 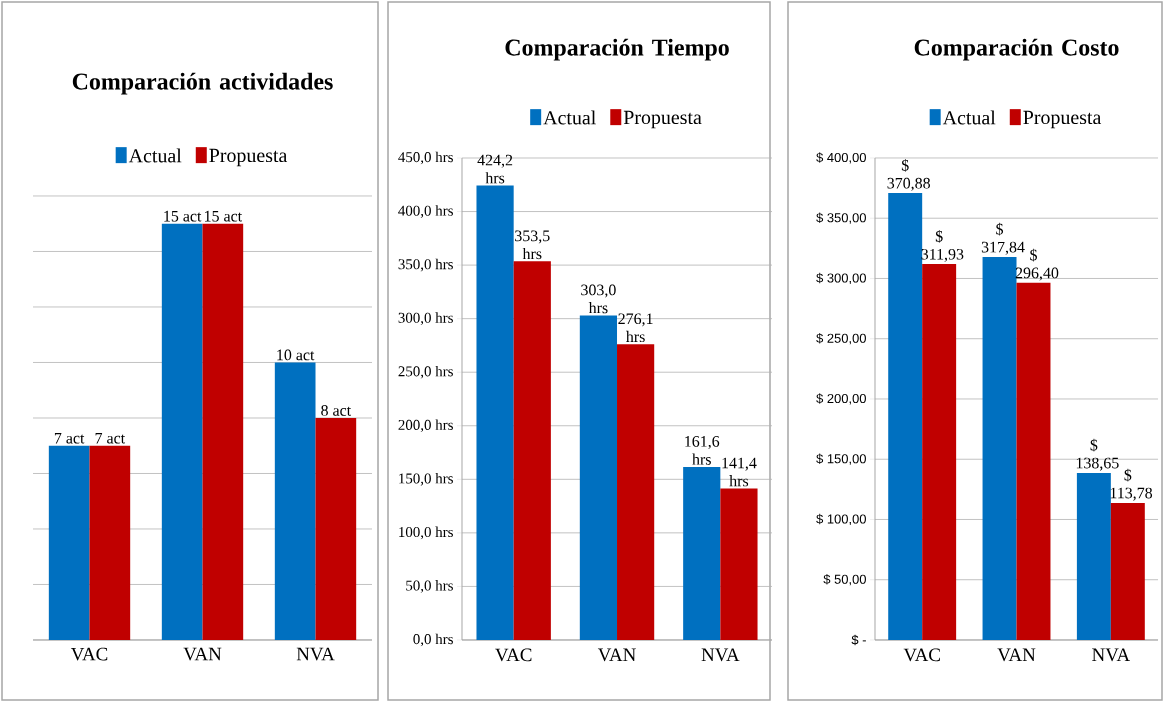 I want to click on y-tick-label: 200,0 hrs, so click(x=425, y=426).